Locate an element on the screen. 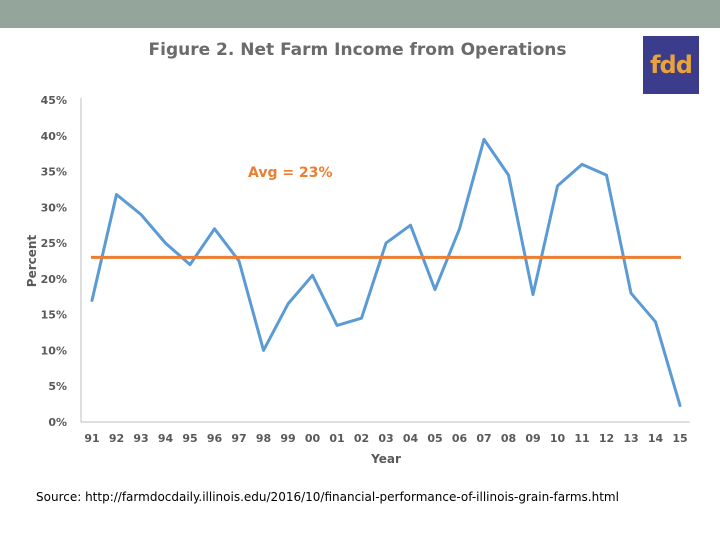 The image size is (720, 540). x-tick-label: 00 is located at coordinates (313, 438).